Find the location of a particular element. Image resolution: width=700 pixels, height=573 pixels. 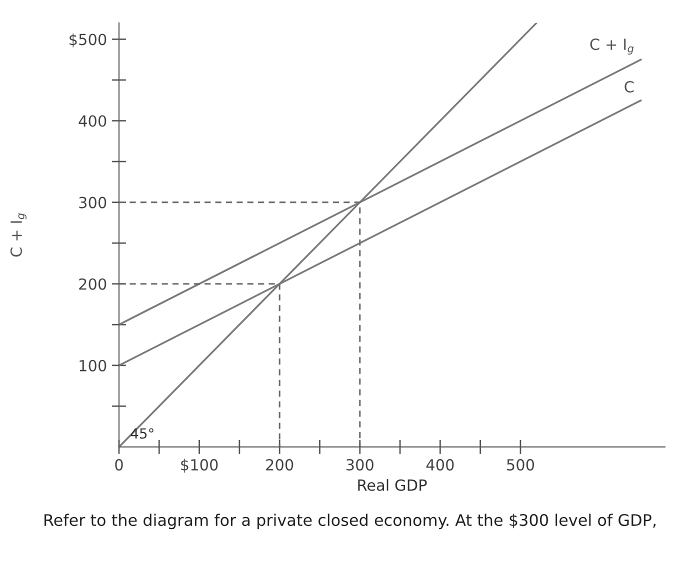

x-tick-label: 500 is located at coordinates (520, 465).